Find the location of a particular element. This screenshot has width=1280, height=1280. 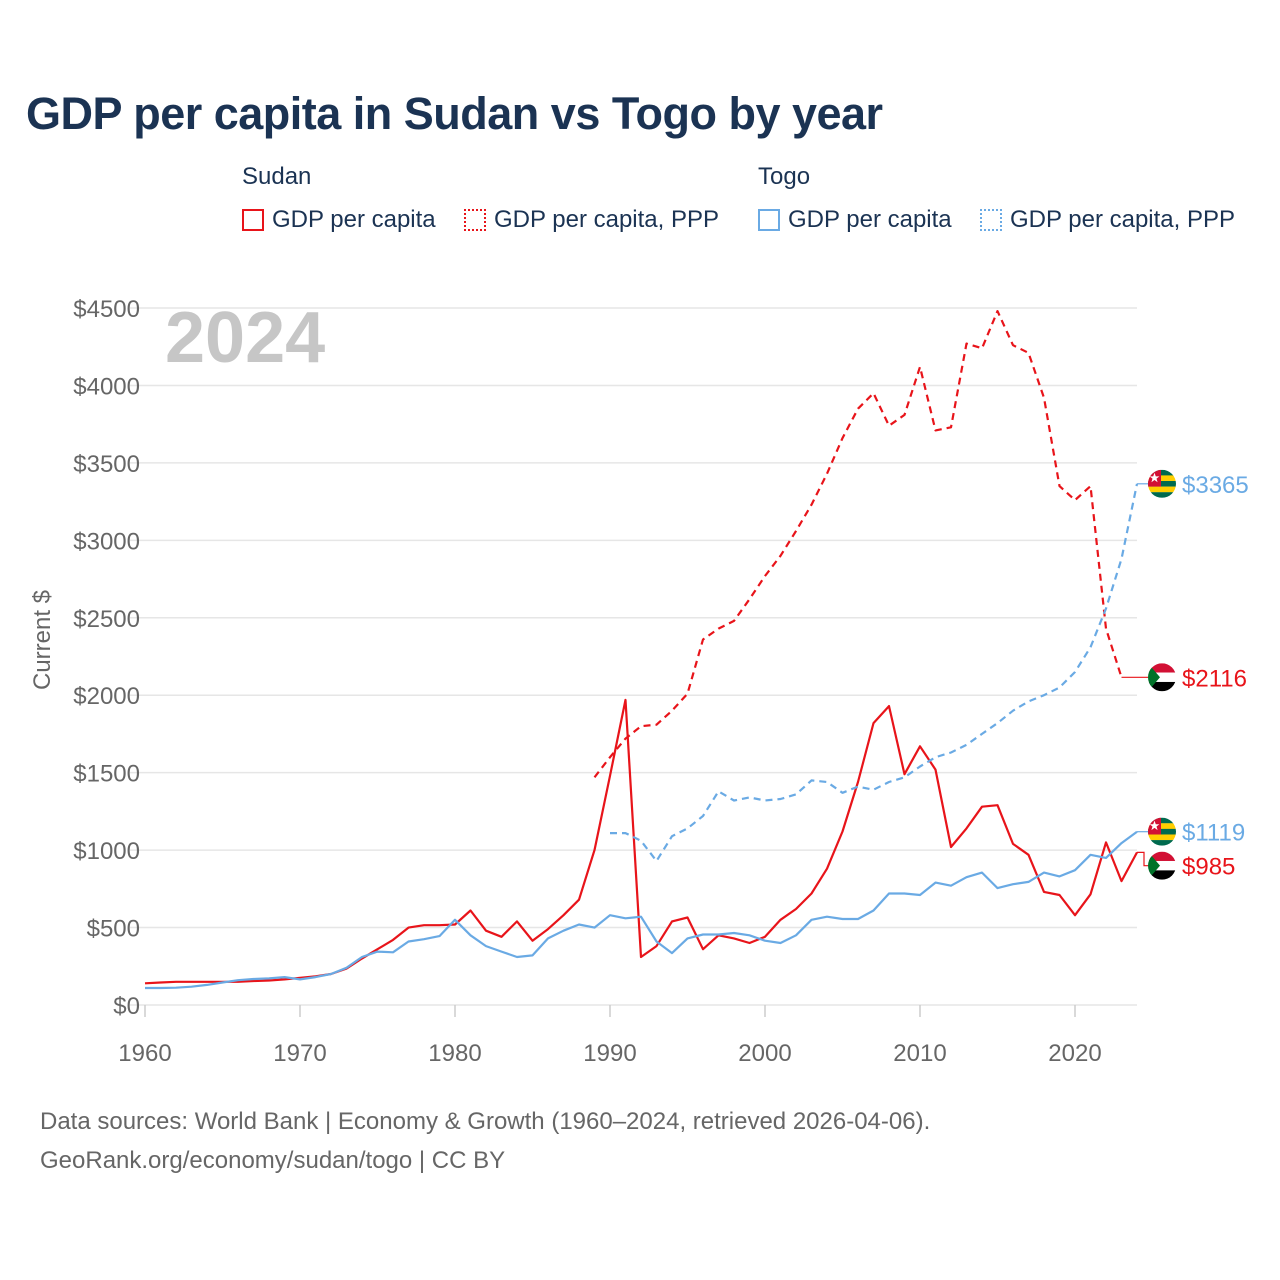

legend-togo-gdp: GDP per capita is located at coordinates (855, 220).